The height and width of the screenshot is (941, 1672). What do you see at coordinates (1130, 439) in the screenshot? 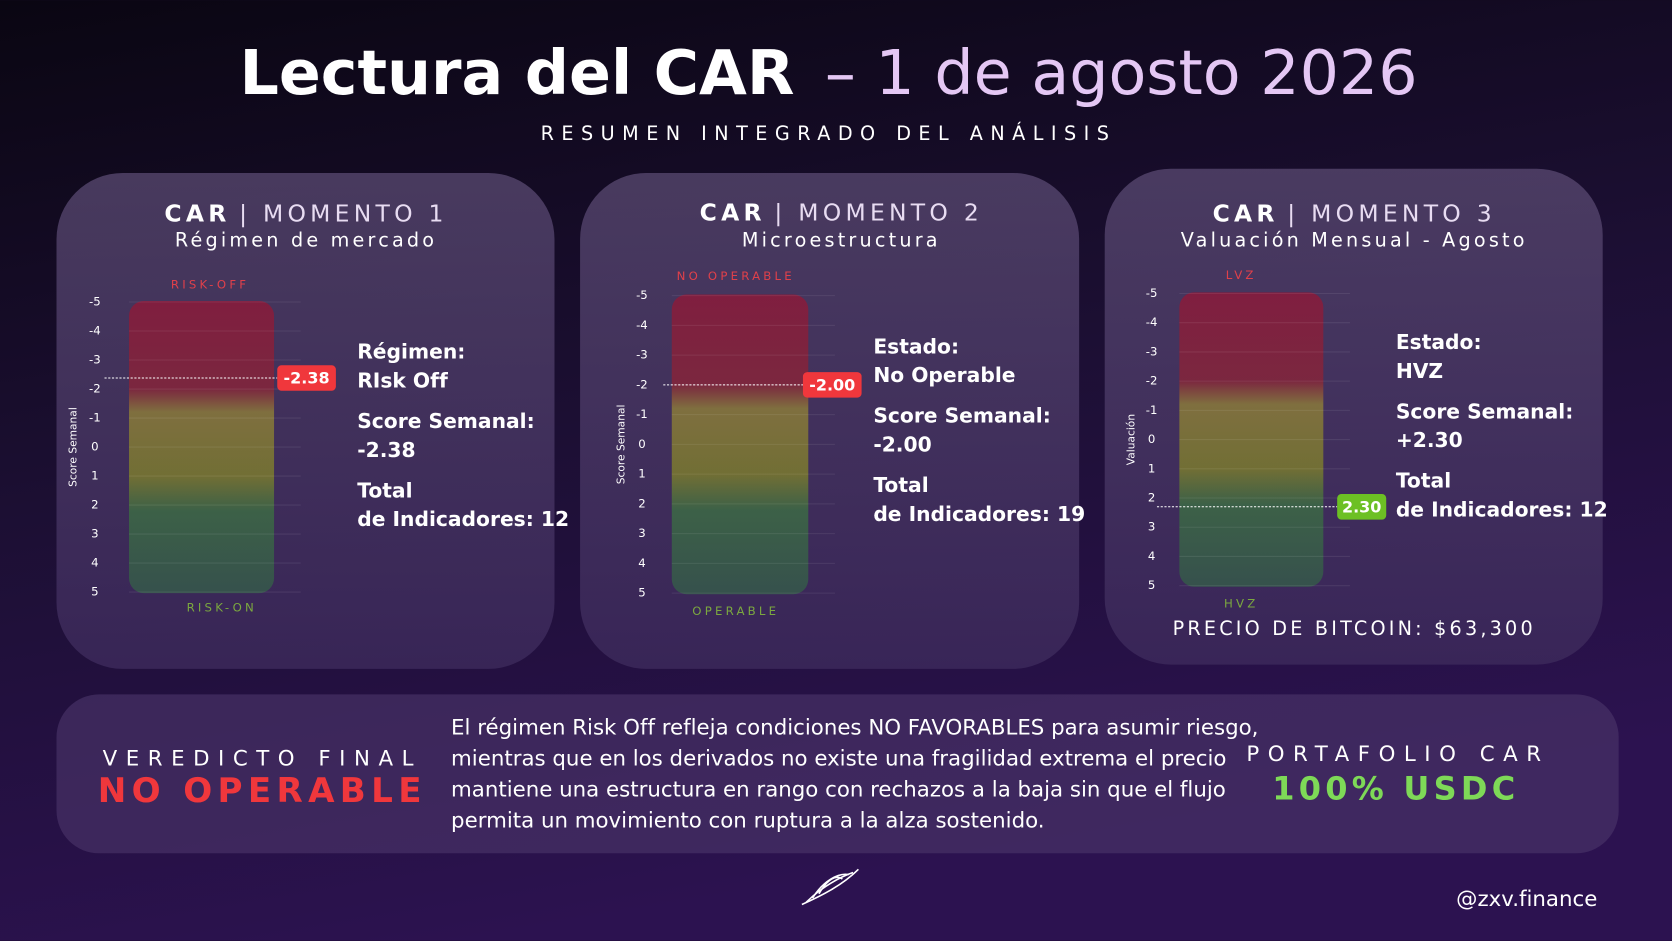
I see `y-axis-label: Valuación` at bounding box center [1130, 439].